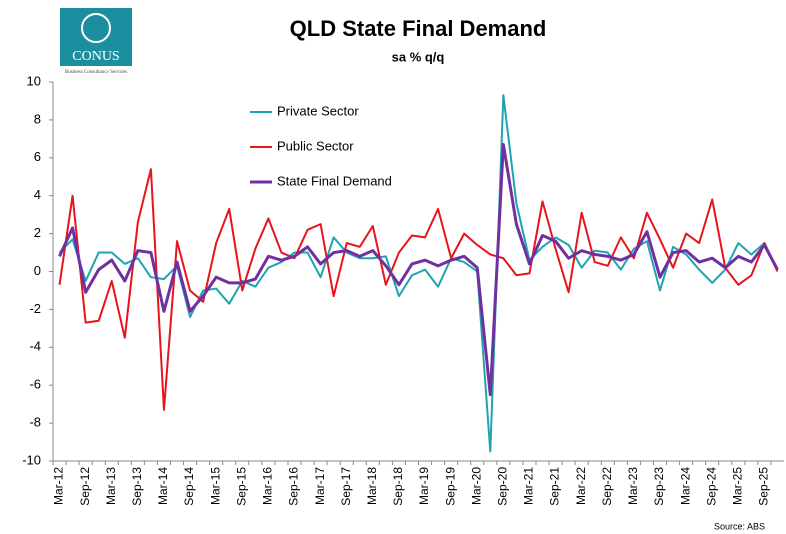 This screenshot has height=534, width=786. Describe the element at coordinates (739, 526) in the screenshot. I see `source: Source: ABS` at that location.